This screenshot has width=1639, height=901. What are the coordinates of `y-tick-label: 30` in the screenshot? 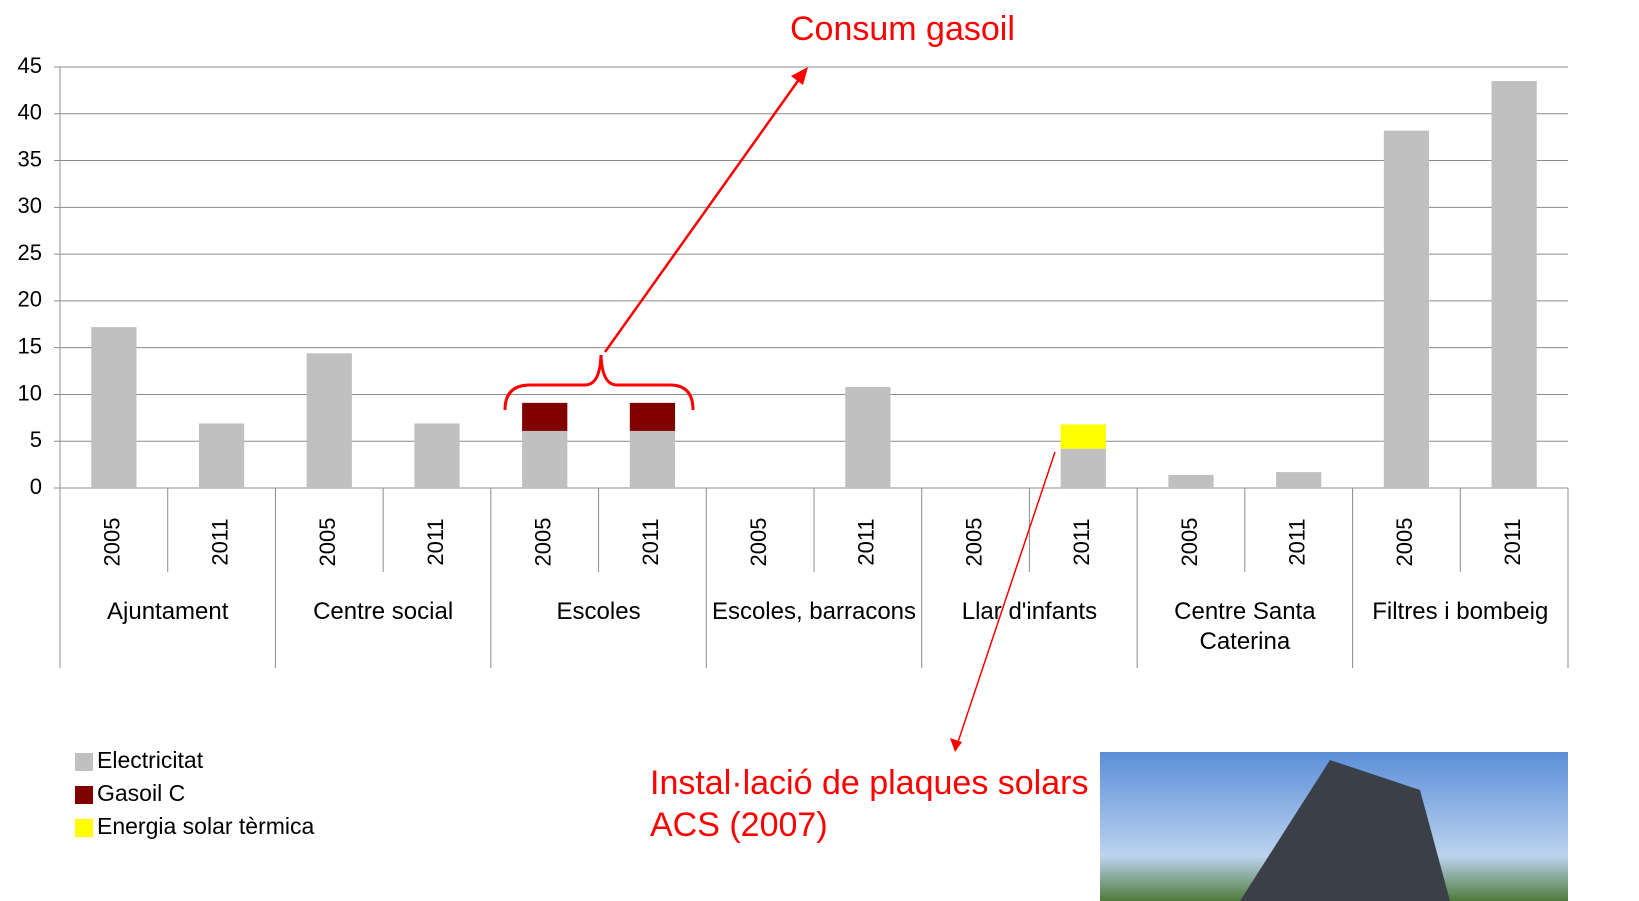 It's located at (30, 205).